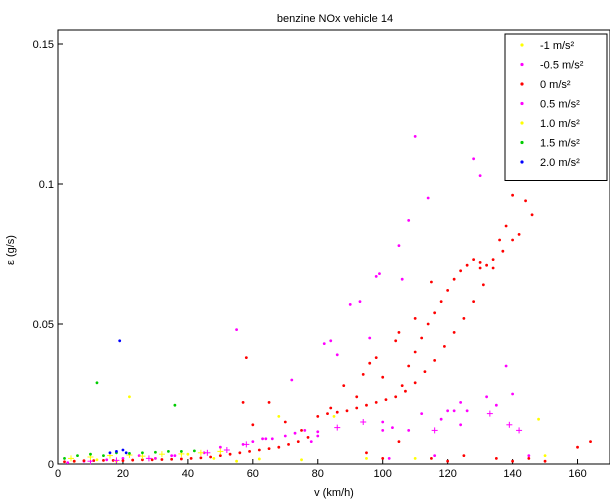  I want to click on y-tick-label: 0.1, so click(46, 185).